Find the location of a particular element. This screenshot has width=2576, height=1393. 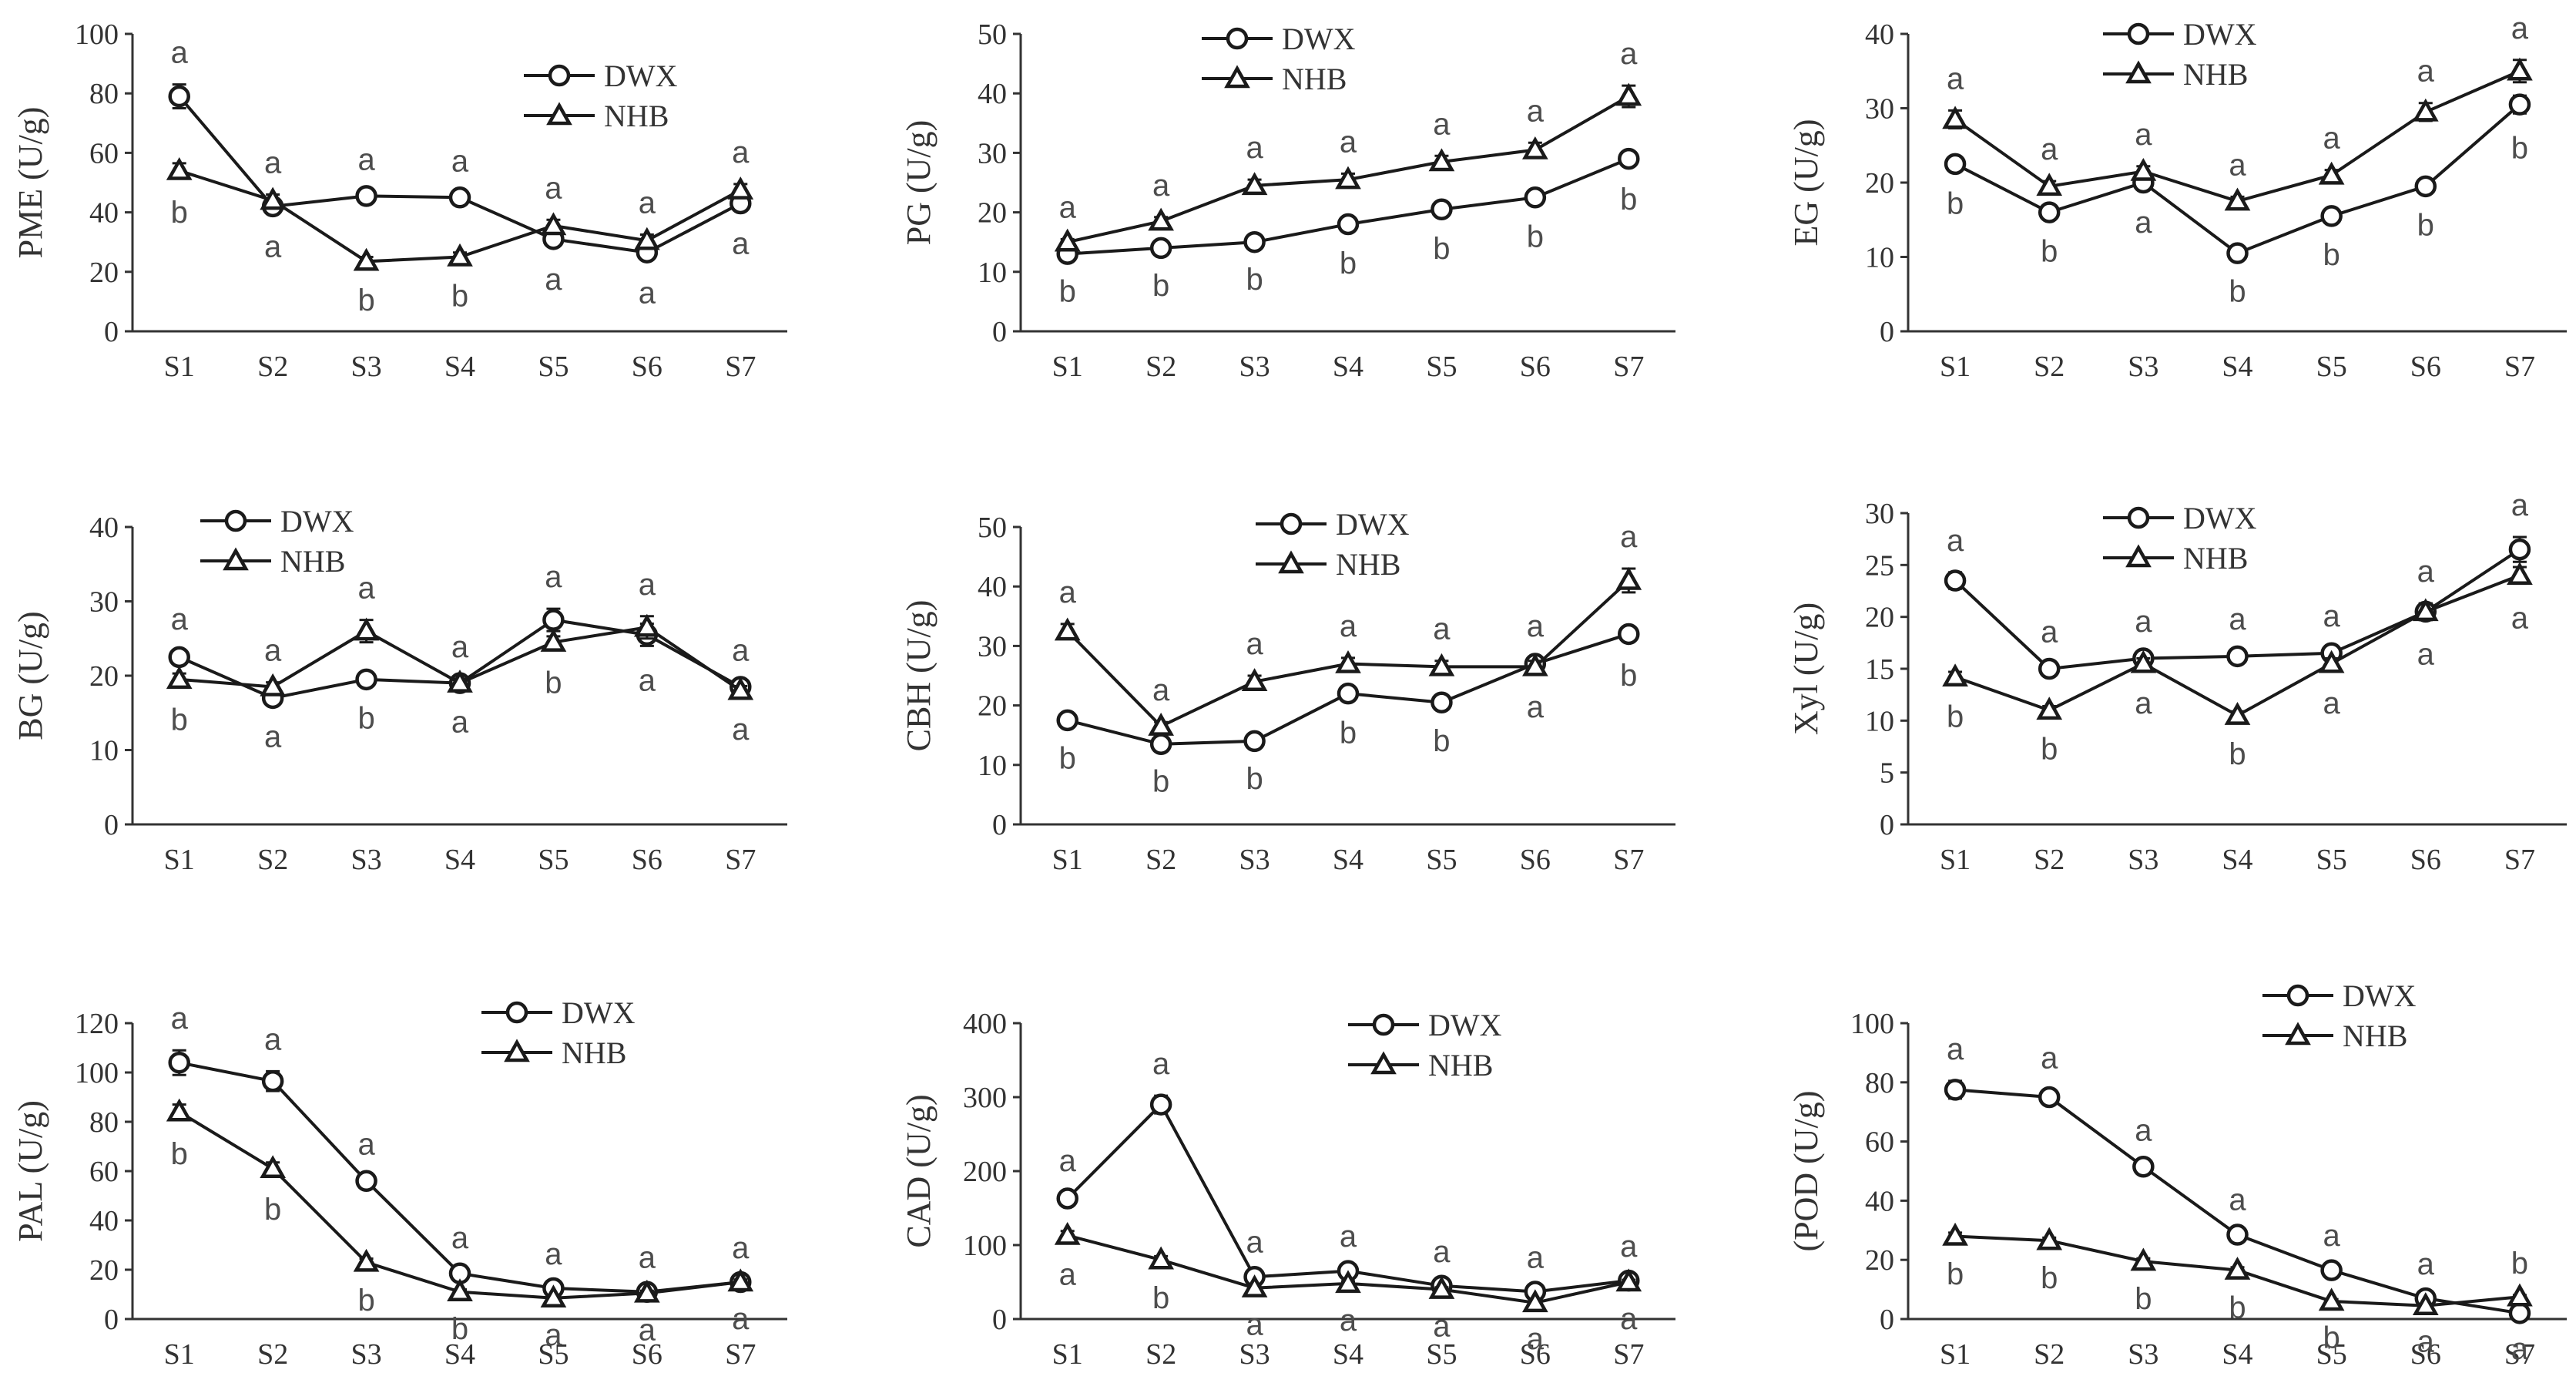

y-tick-label: 100 is located at coordinates (97, 1073).